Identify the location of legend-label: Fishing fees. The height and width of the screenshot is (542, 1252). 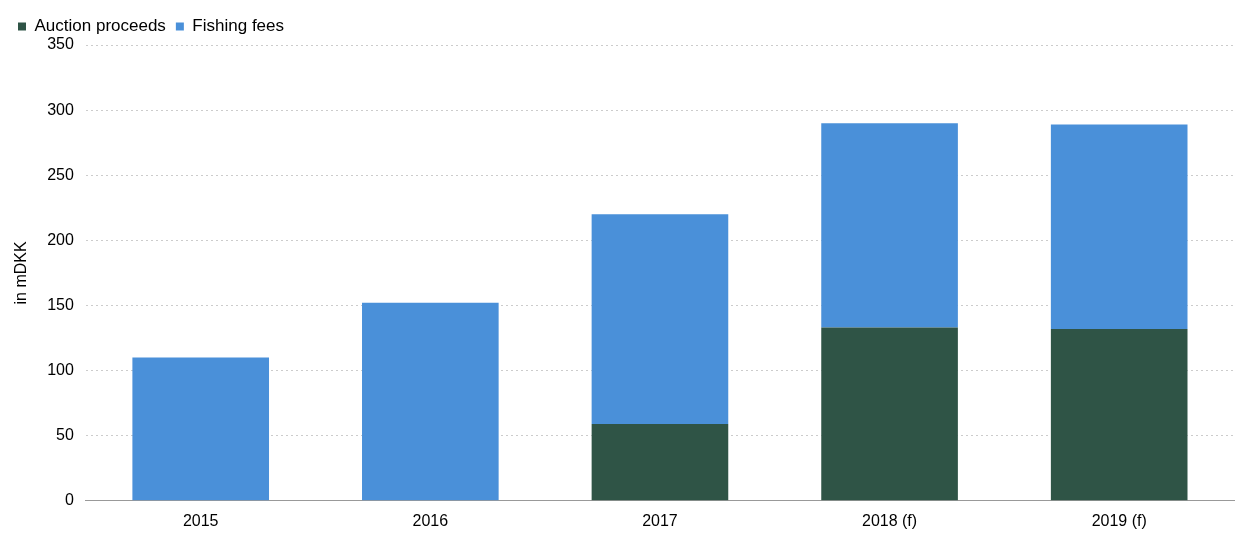
(238, 26).